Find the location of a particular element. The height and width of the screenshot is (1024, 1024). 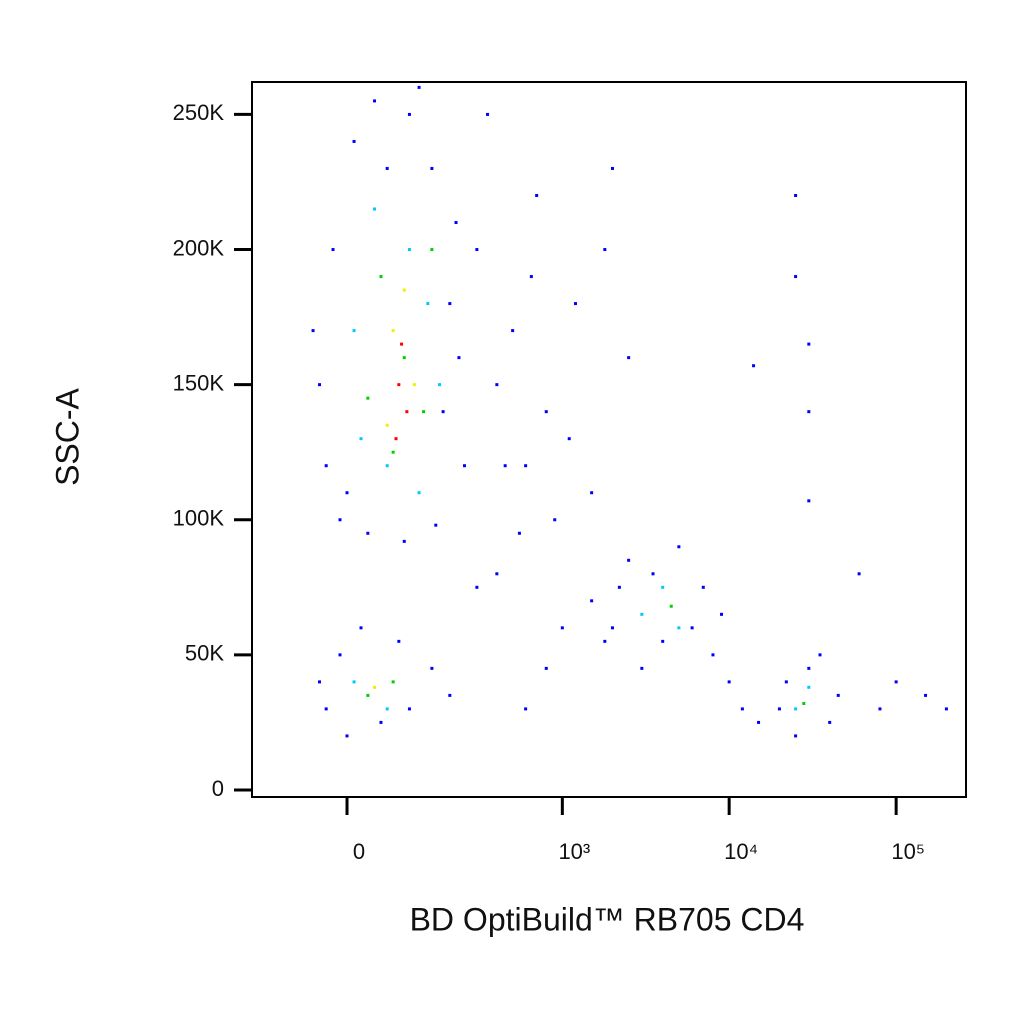

y-tick-label: 100K is located at coordinates (199, 518).